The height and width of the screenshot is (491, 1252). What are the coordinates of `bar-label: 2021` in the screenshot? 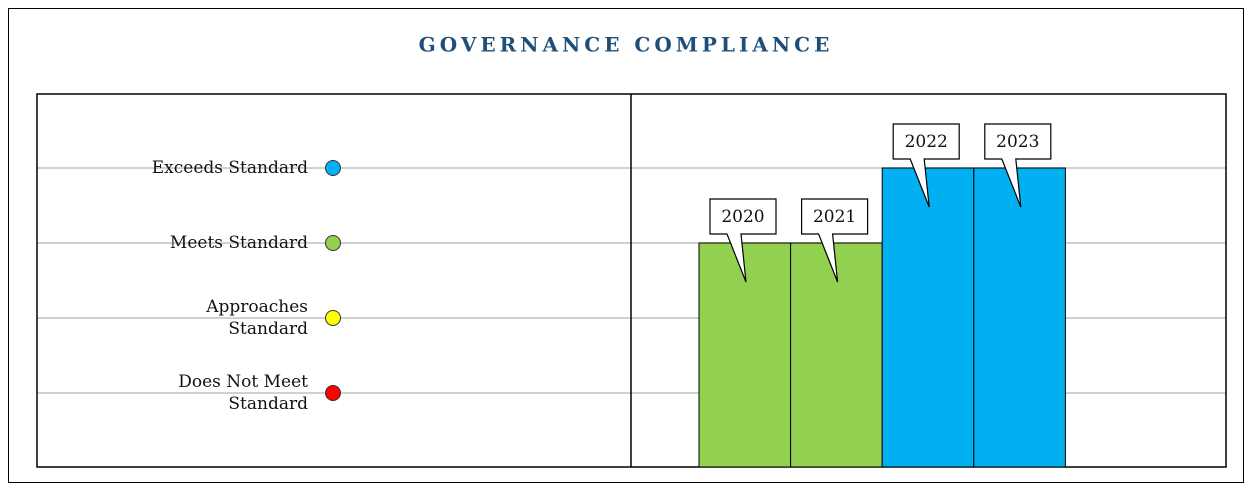 It's located at (834, 217).